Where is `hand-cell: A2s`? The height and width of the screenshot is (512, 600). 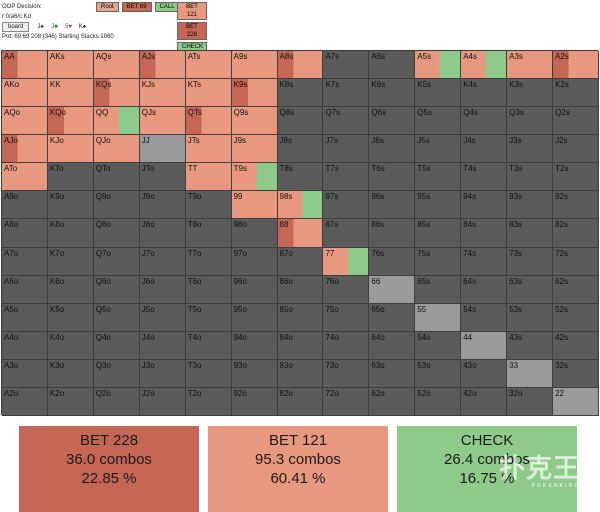
hand-cell: A2s is located at coordinates (576, 65).